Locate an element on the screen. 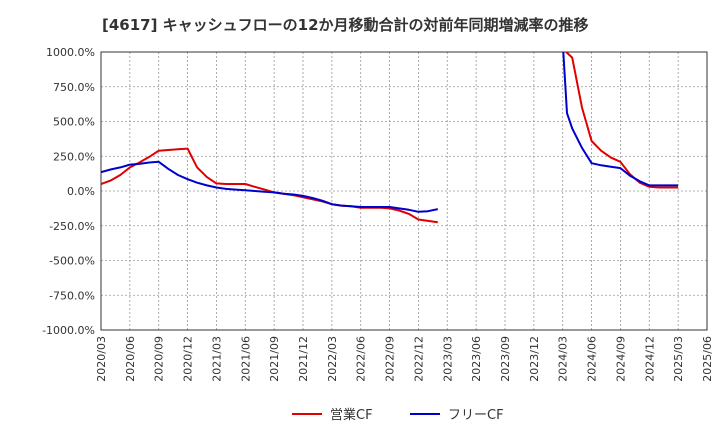 The height and width of the screenshot is (440, 720). x-tick-label: 2020/09 is located at coordinates (159, 359).